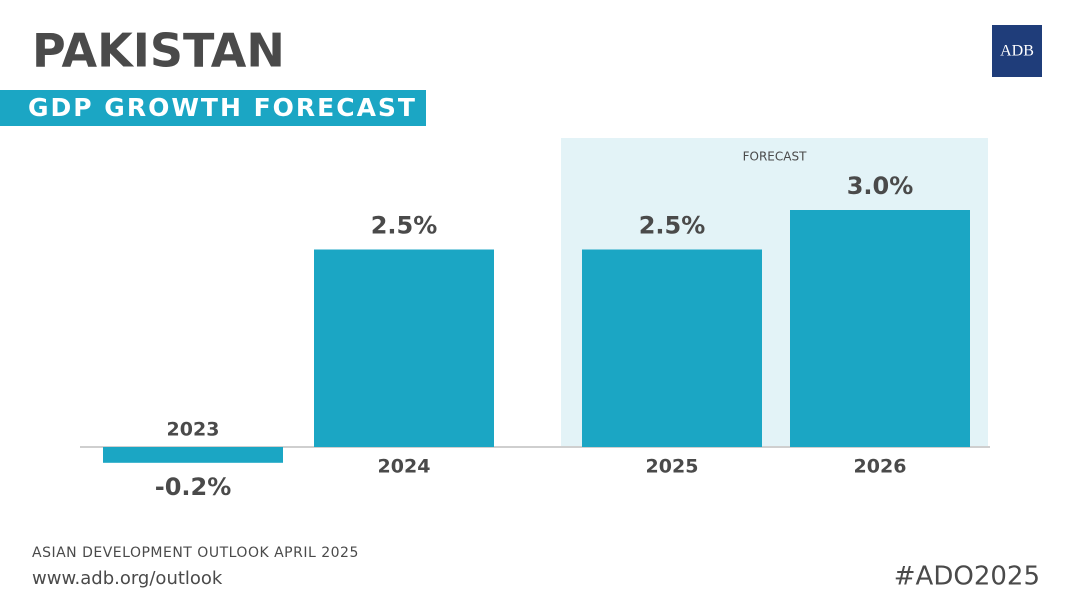 The width and height of the screenshot is (1068, 595). I want to click on subtitle-band, so click(213, 108).